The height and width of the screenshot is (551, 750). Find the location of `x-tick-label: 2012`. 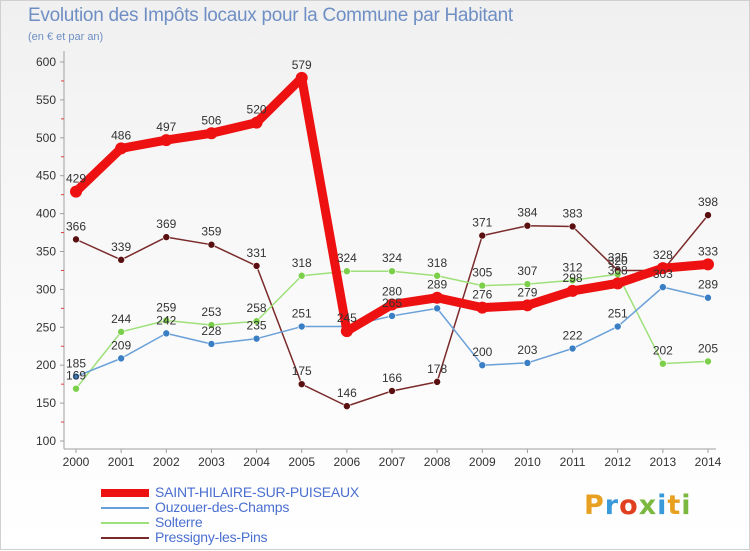

x-tick-label: 2012 is located at coordinates (617, 462).